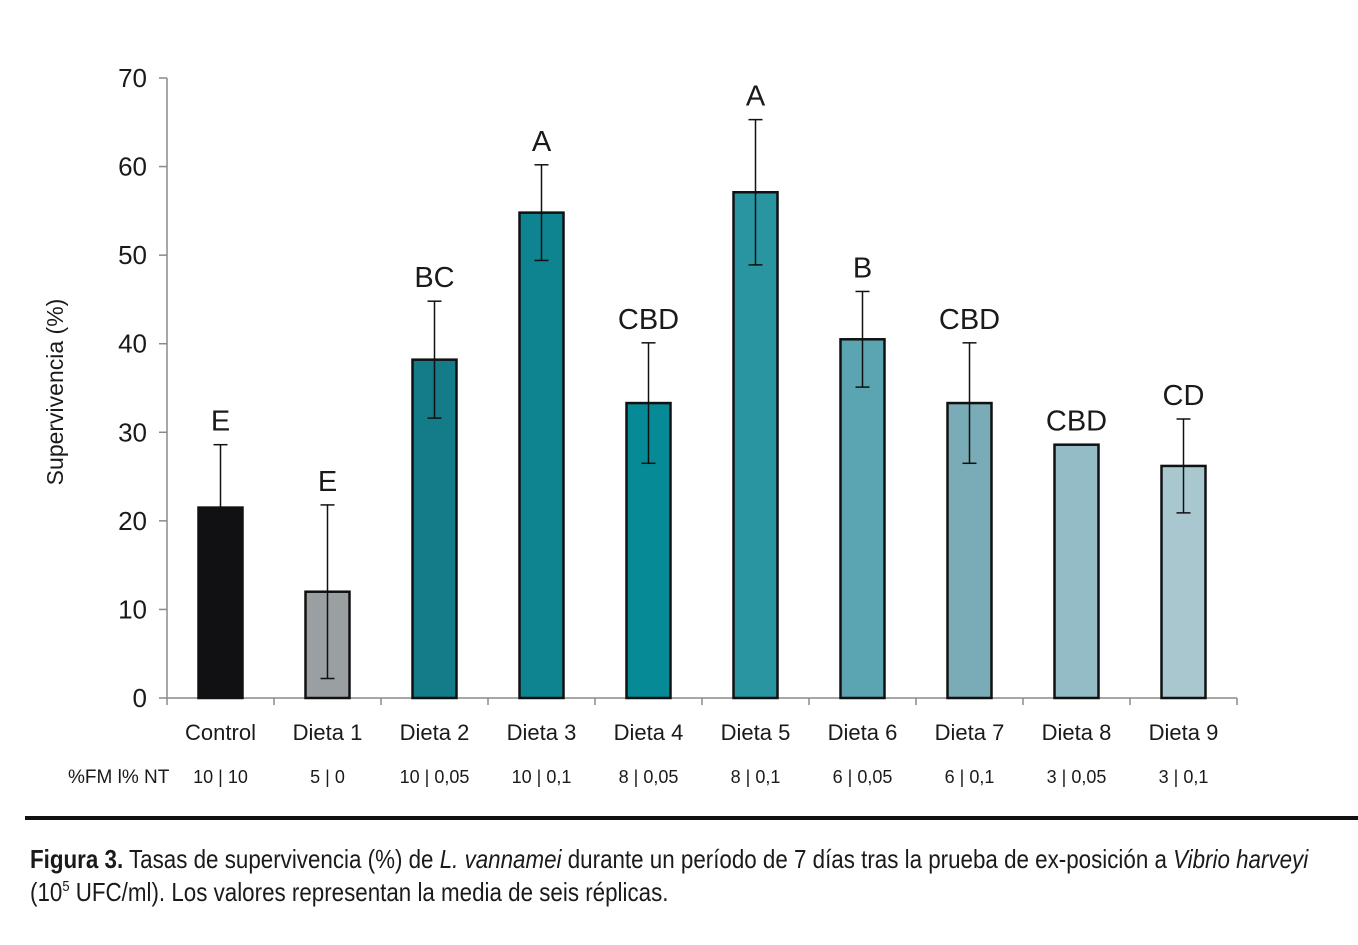  What do you see at coordinates (863, 777) in the screenshot?
I see `row-value: 6 | 0,05` at bounding box center [863, 777].